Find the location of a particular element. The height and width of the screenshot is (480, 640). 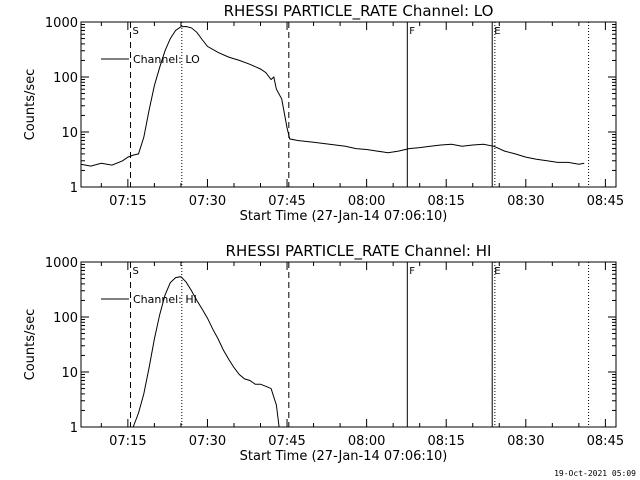

chart-title: RHESSI PARTICLE_RATE Channel: HI is located at coordinates (359, 251).